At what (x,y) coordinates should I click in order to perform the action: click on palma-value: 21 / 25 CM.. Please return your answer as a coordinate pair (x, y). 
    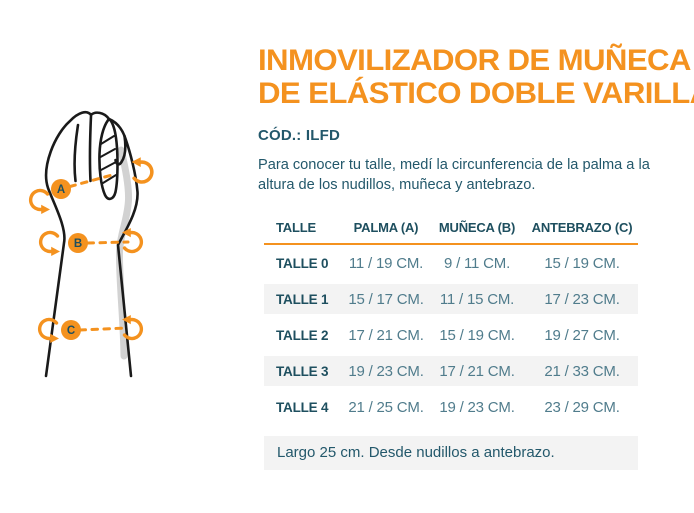
    Looking at the image, I should click on (386, 407).